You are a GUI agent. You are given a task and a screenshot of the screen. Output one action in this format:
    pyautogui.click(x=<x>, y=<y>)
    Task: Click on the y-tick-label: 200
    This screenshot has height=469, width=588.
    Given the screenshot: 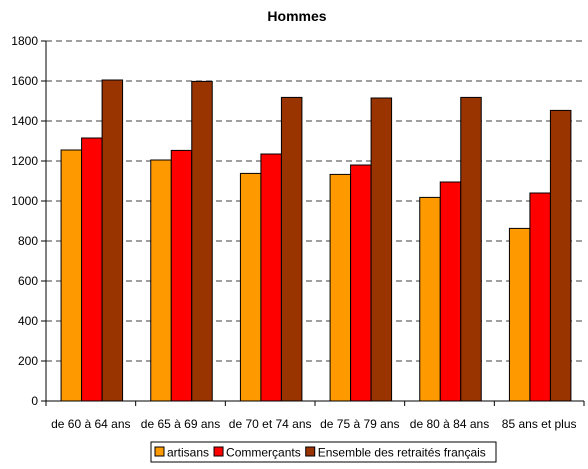 What is the action you would take?
    pyautogui.click(x=28, y=361)
    